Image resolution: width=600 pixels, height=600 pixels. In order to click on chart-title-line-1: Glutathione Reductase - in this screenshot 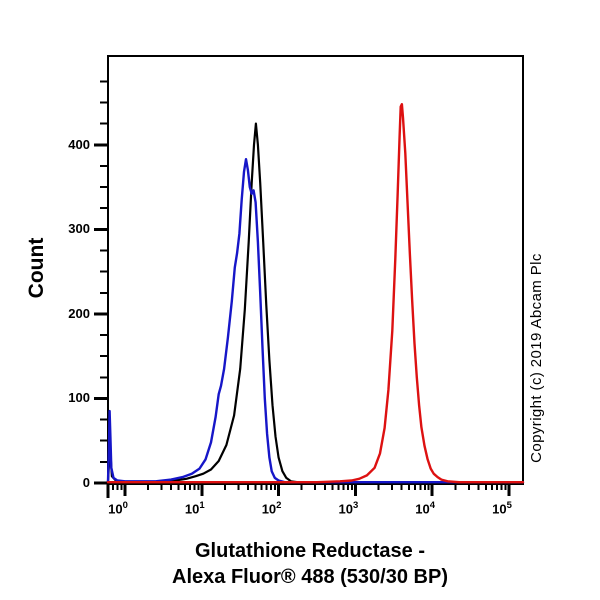, I will do `click(310, 551)`.